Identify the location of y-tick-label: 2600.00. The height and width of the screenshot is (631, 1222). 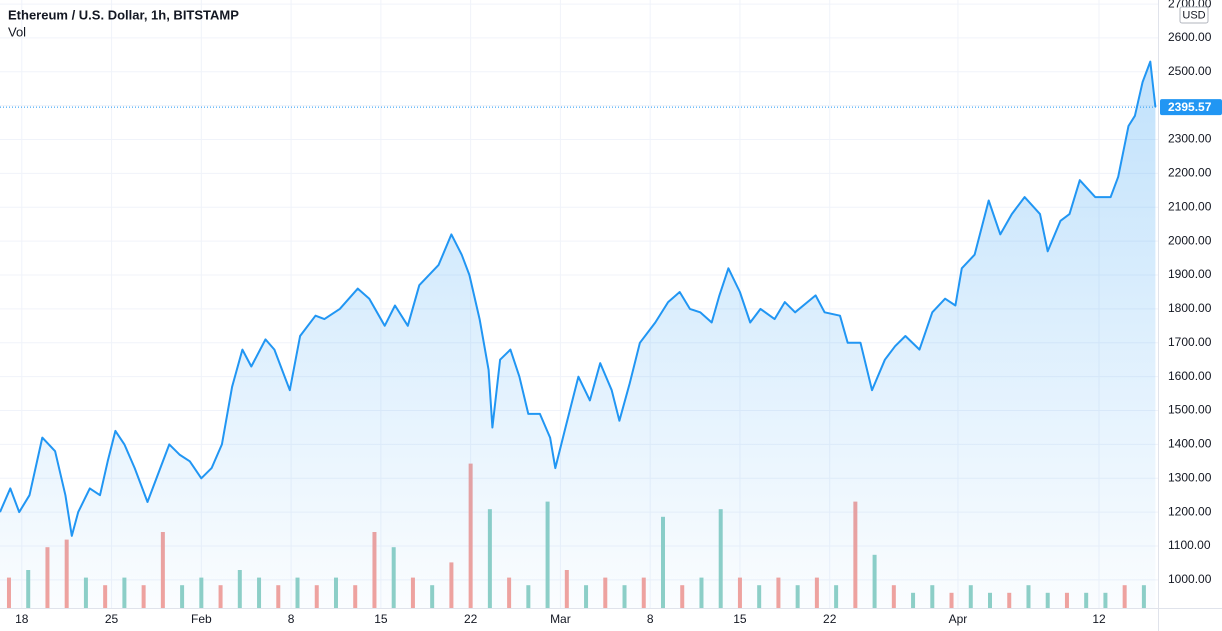
(1190, 37).